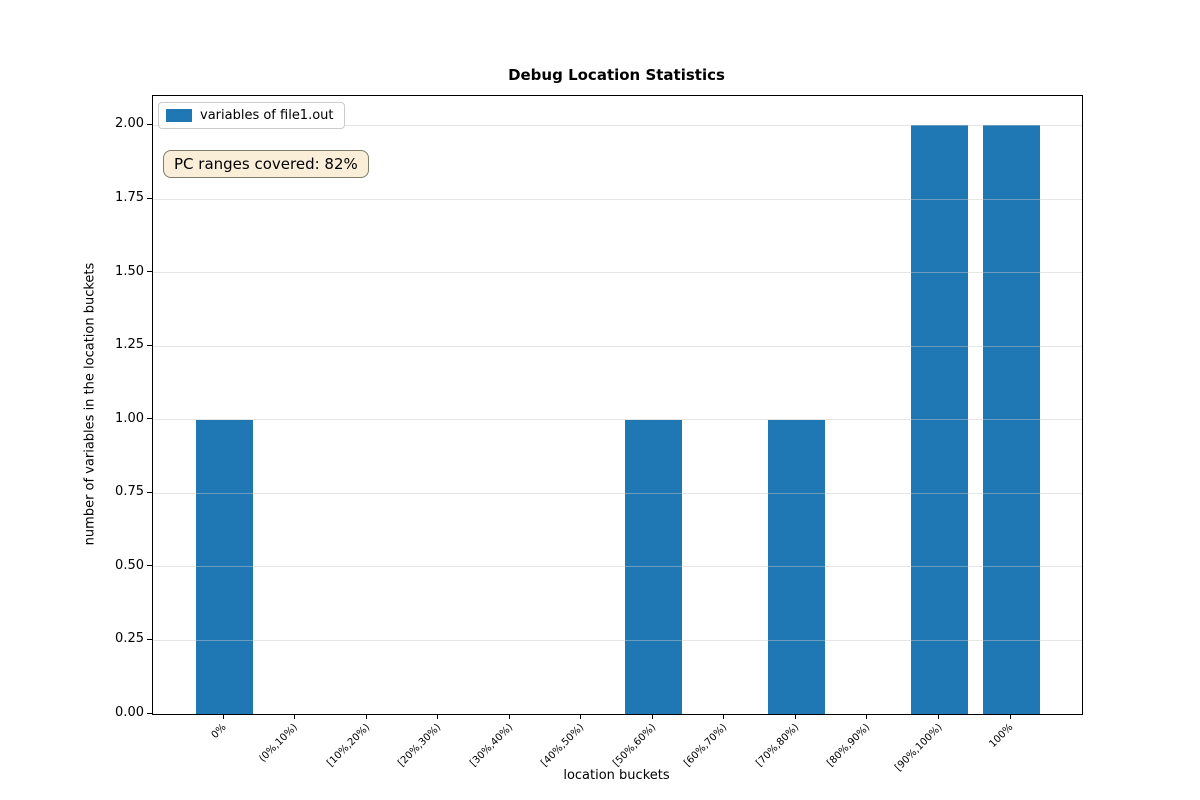  I want to click on legend-swatch, so click(179, 115).